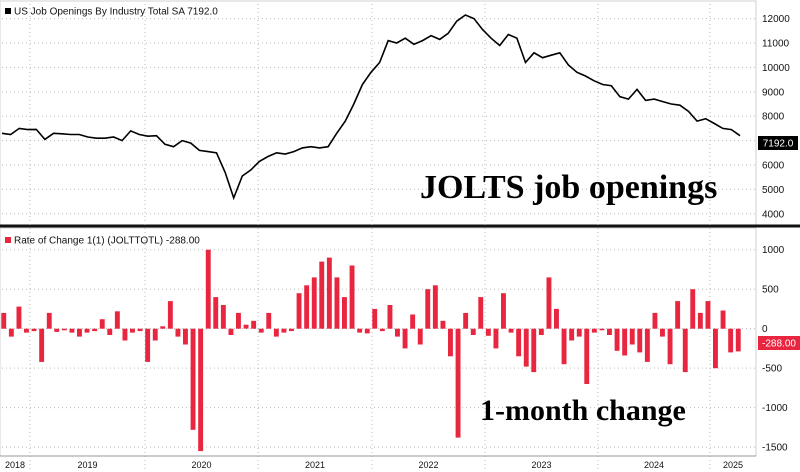 The width and height of the screenshot is (800, 472). Describe the element at coordinates (772, 369) in the screenshot. I see `bottom-y-tick-label: -500` at that location.